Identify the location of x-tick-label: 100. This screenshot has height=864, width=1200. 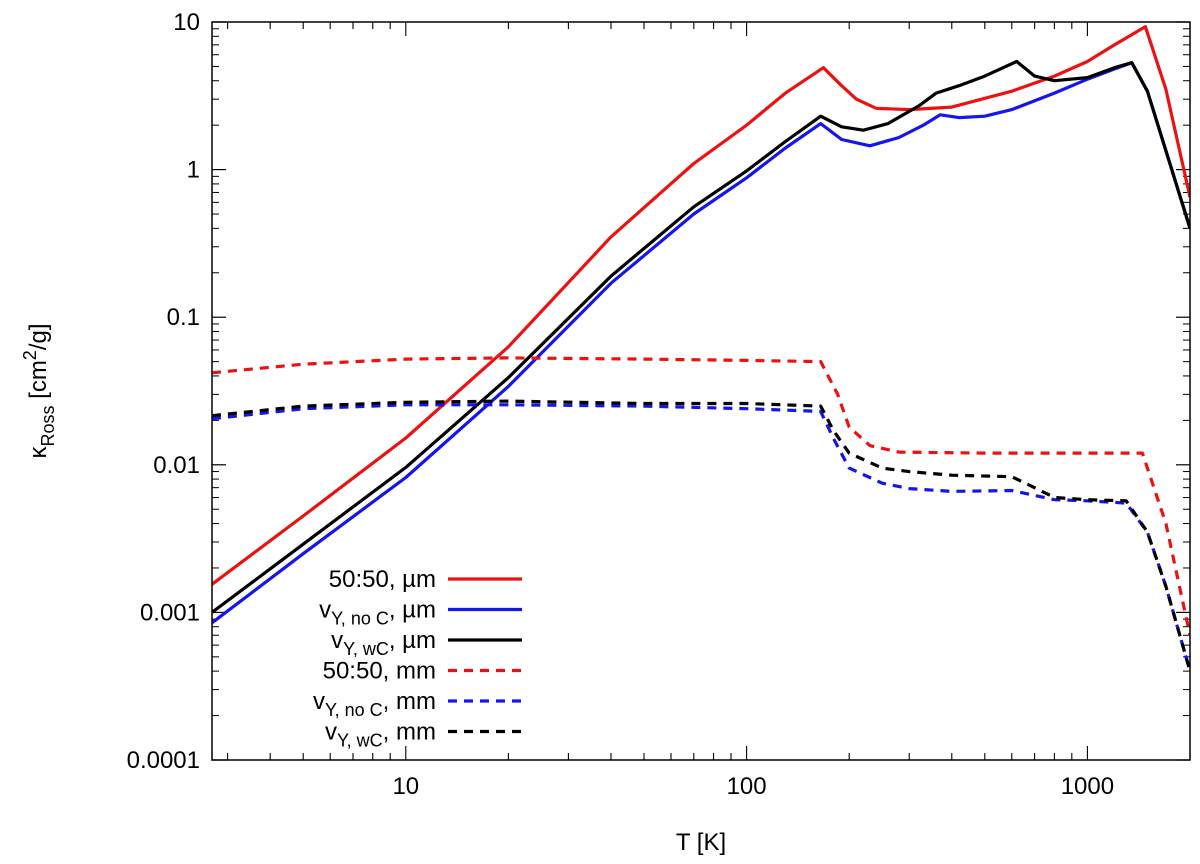
(747, 786).